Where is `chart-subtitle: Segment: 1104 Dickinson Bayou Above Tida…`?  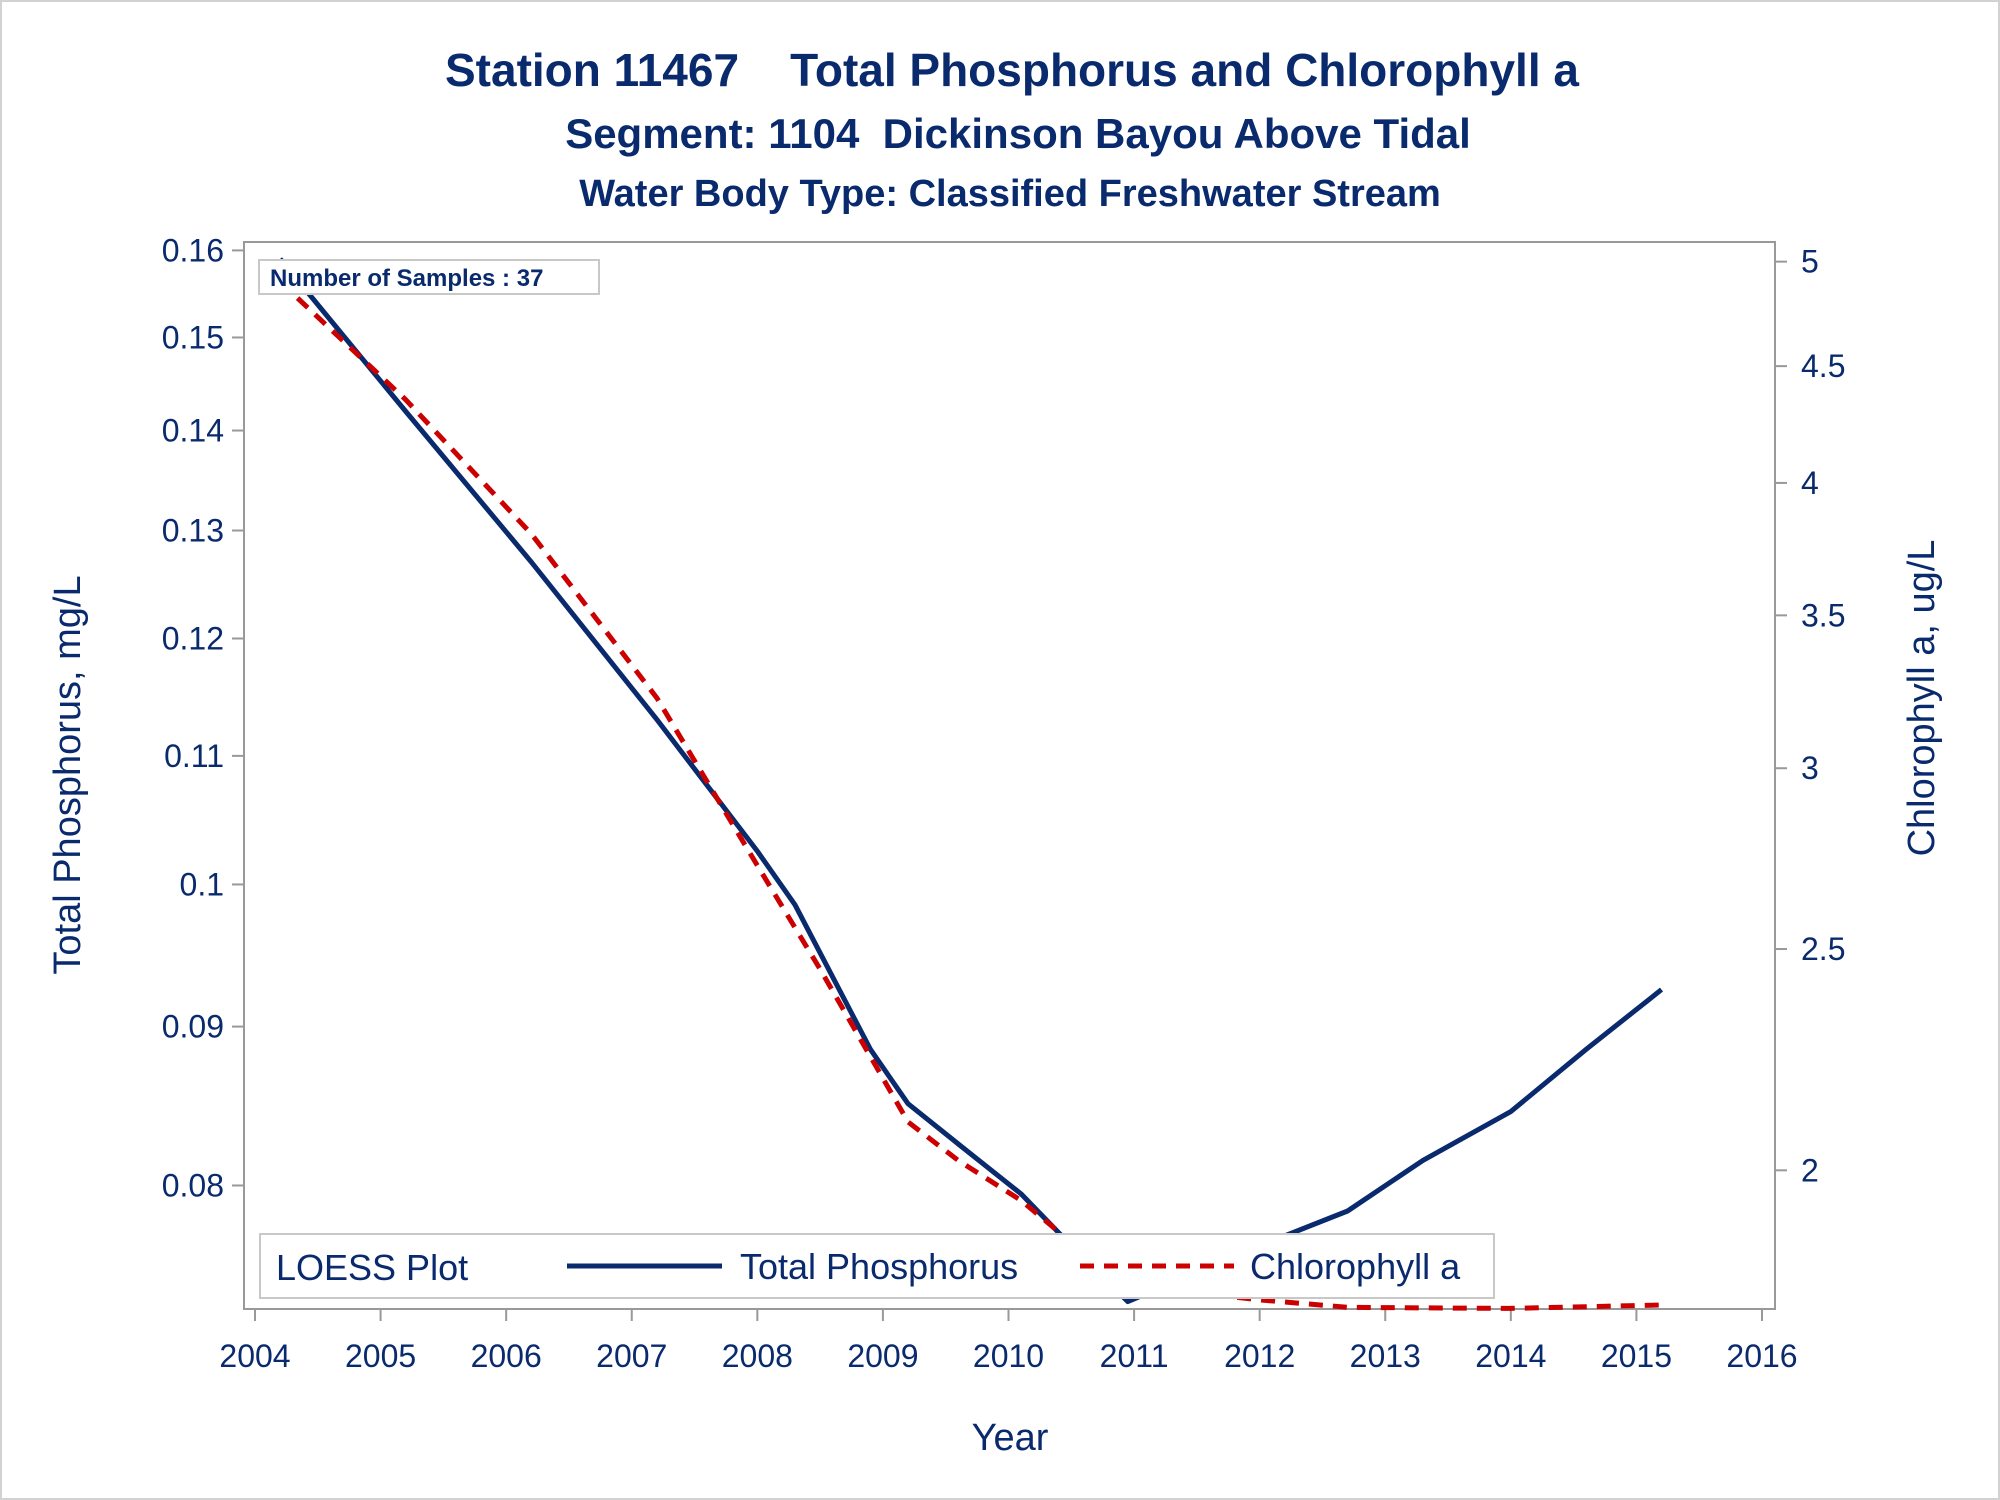
chart-subtitle: Segment: 1104 Dickinson Bayou Above Tida… is located at coordinates (1018, 133).